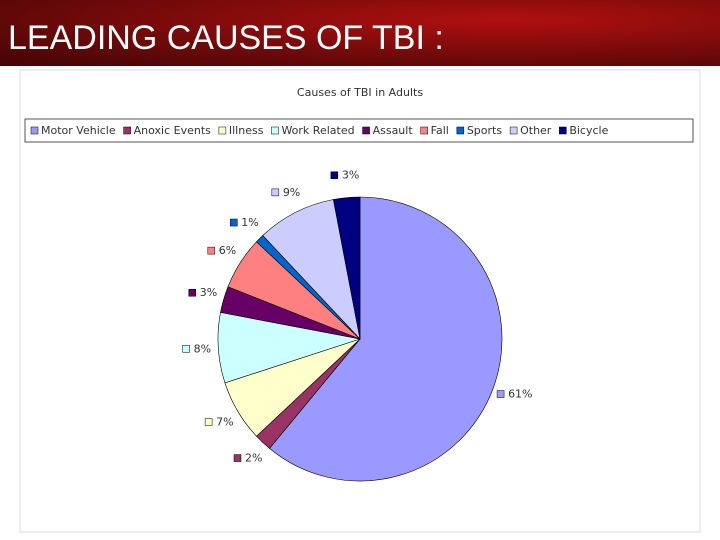 The image size is (720, 540). What do you see at coordinates (249, 222) in the screenshot?
I see `data-label: 1%` at bounding box center [249, 222].